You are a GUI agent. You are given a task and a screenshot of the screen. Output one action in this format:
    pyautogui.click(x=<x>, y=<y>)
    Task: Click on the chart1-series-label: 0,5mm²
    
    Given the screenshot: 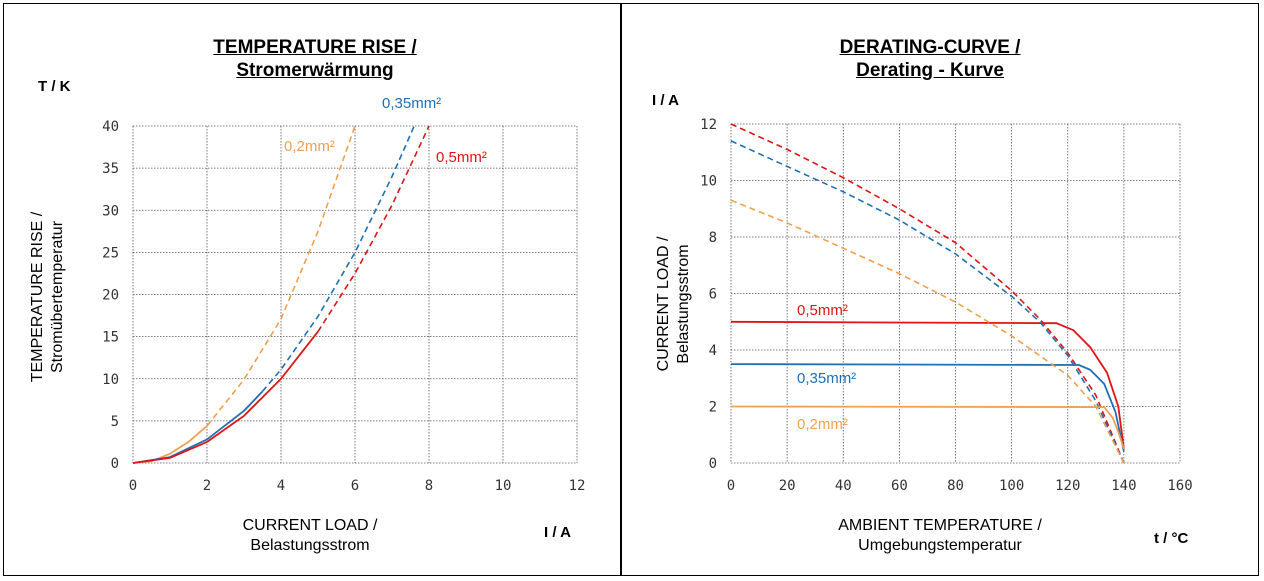 What is the action you would take?
    pyautogui.click(x=461, y=157)
    